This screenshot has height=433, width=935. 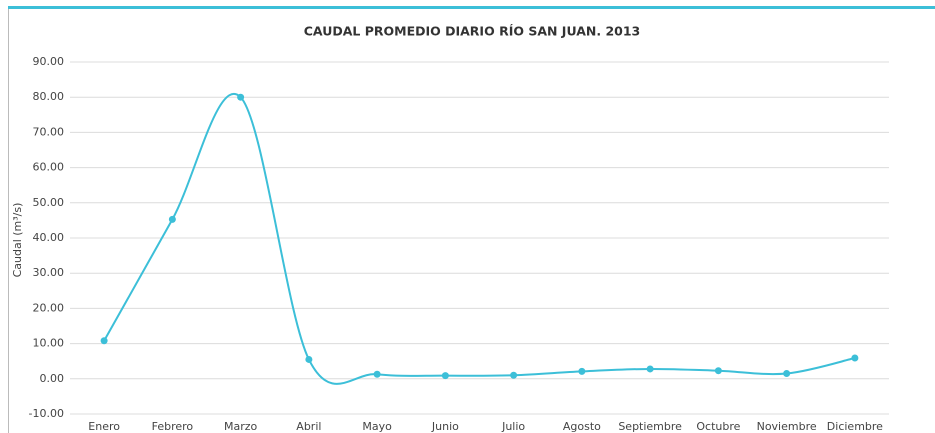 What do you see at coordinates (49, 202) in the screenshot?
I see `y-tick-label: 50.00` at bounding box center [49, 202].